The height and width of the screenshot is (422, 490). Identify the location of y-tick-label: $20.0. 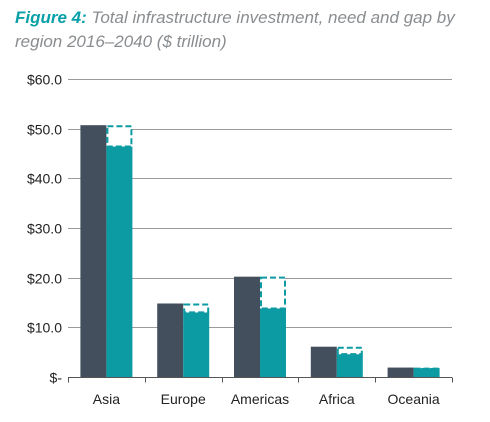
(44, 279).